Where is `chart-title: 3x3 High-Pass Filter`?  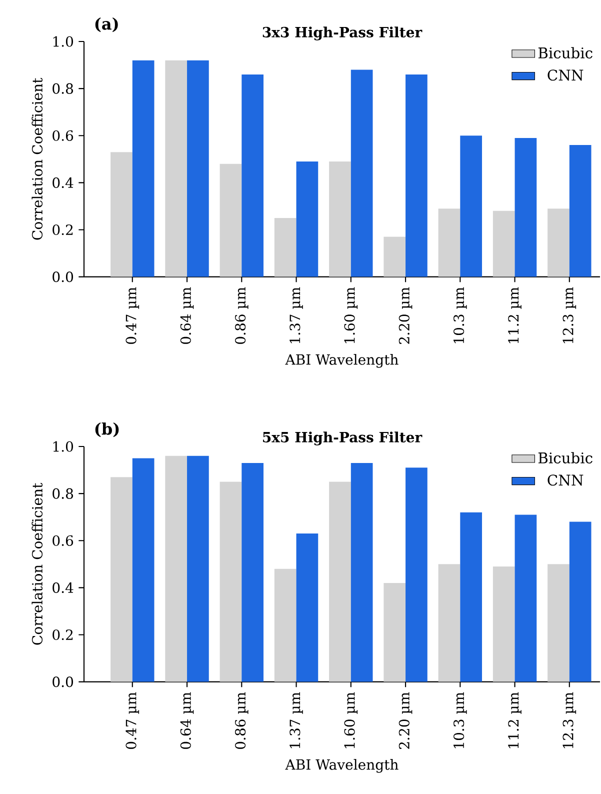
chart-title: 3x3 High-Pass Filter is located at coordinates (342, 33).